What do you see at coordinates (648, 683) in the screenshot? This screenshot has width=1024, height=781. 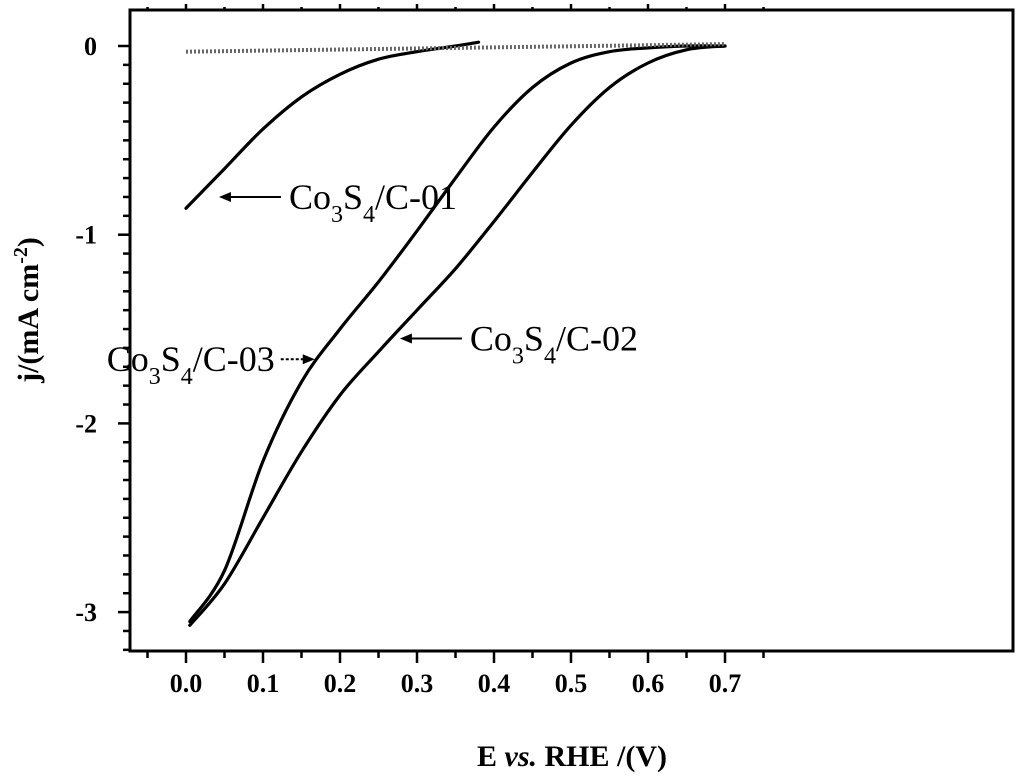 I see `x-tick-label: 0.6` at bounding box center [648, 683].